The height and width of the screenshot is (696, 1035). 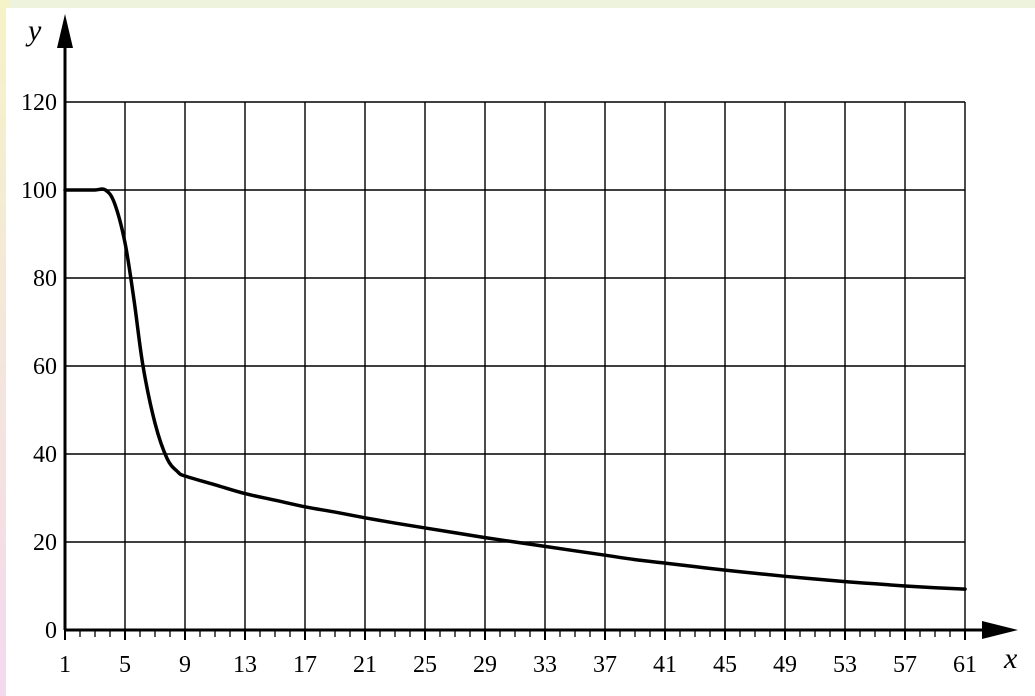 What do you see at coordinates (725, 665) in the screenshot?
I see `x-tick-label: 45` at bounding box center [725, 665].